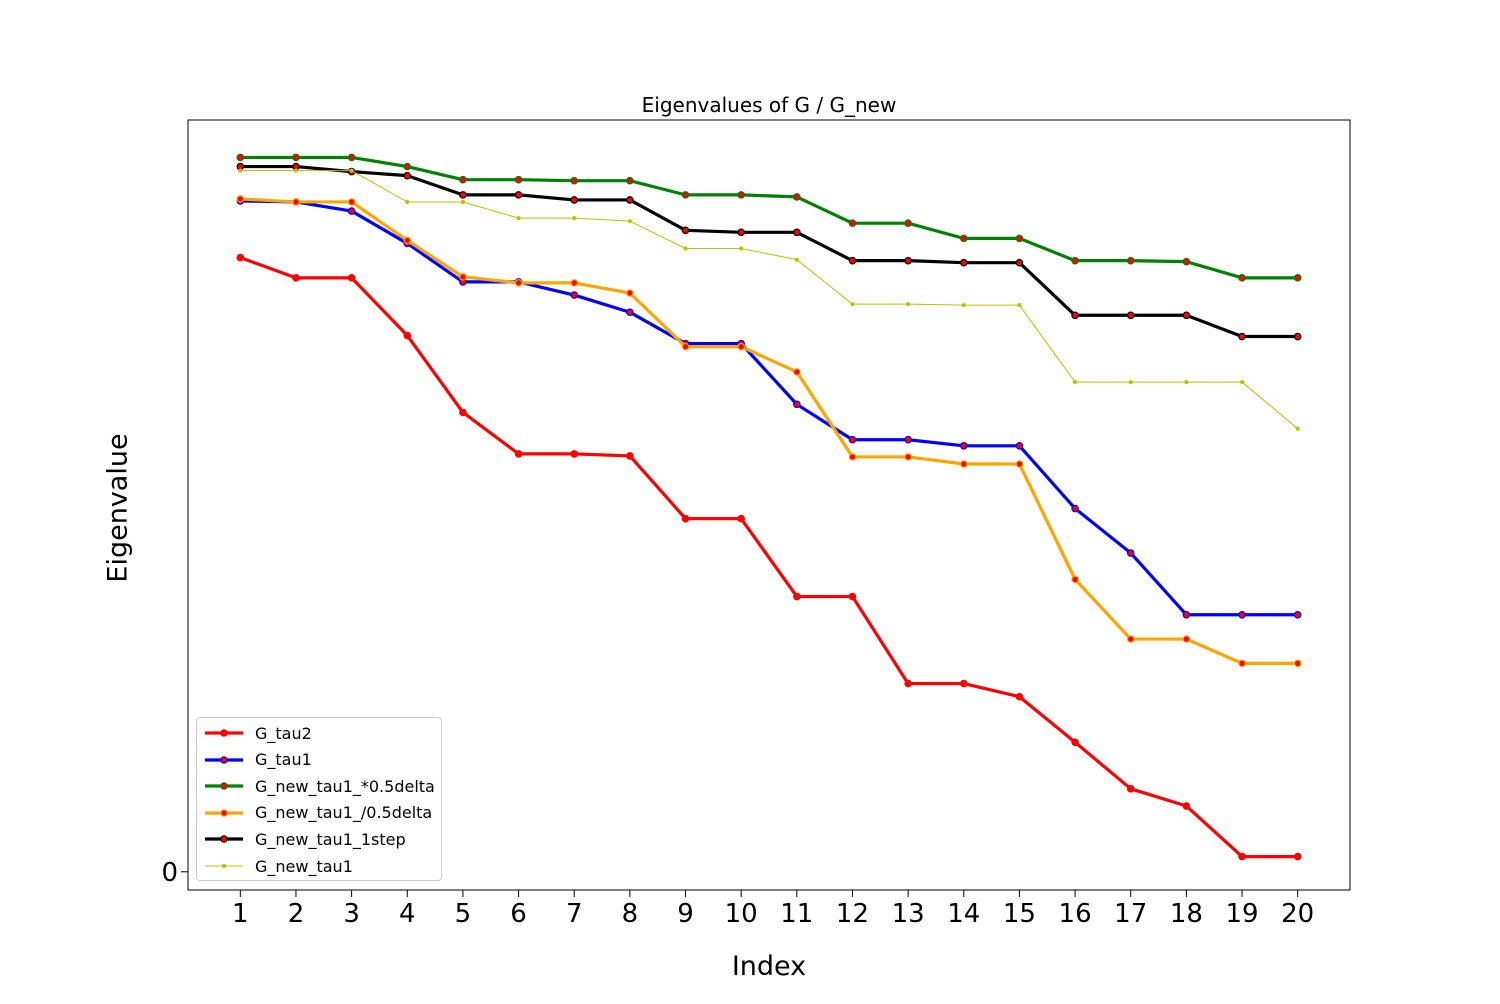 This screenshot has height=1004, width=1500. Describe the element at coordinates (685, 914) in the screenshot. I see `x-tick-label: 9` at that location.